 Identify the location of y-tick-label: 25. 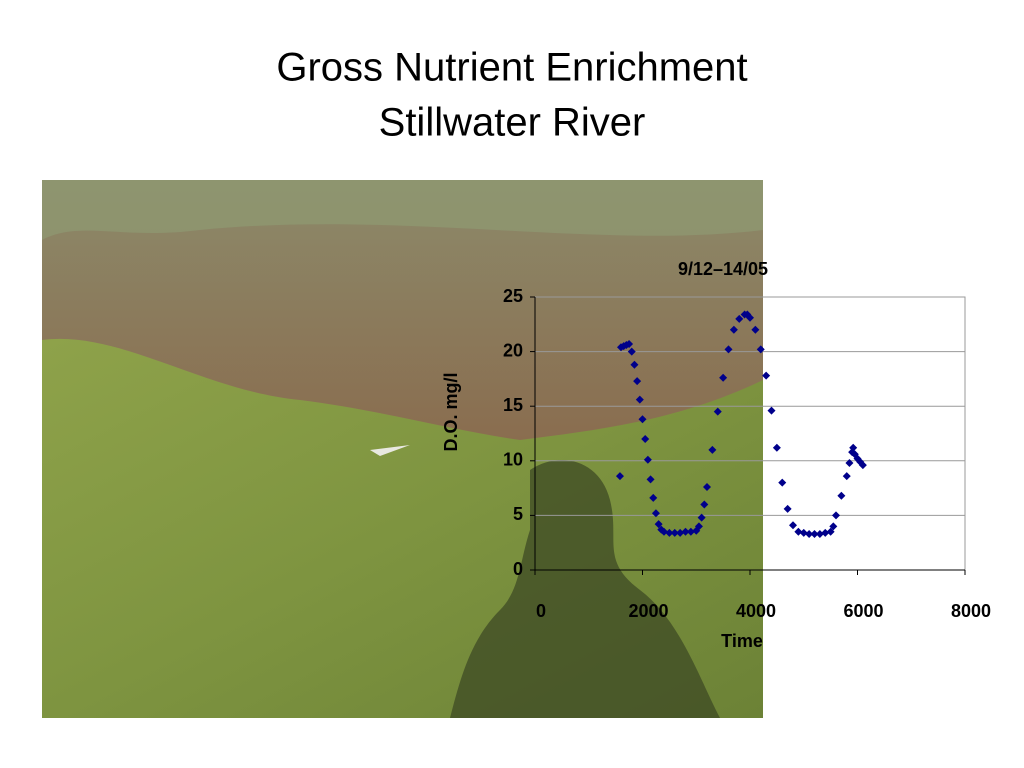
(513, 296).